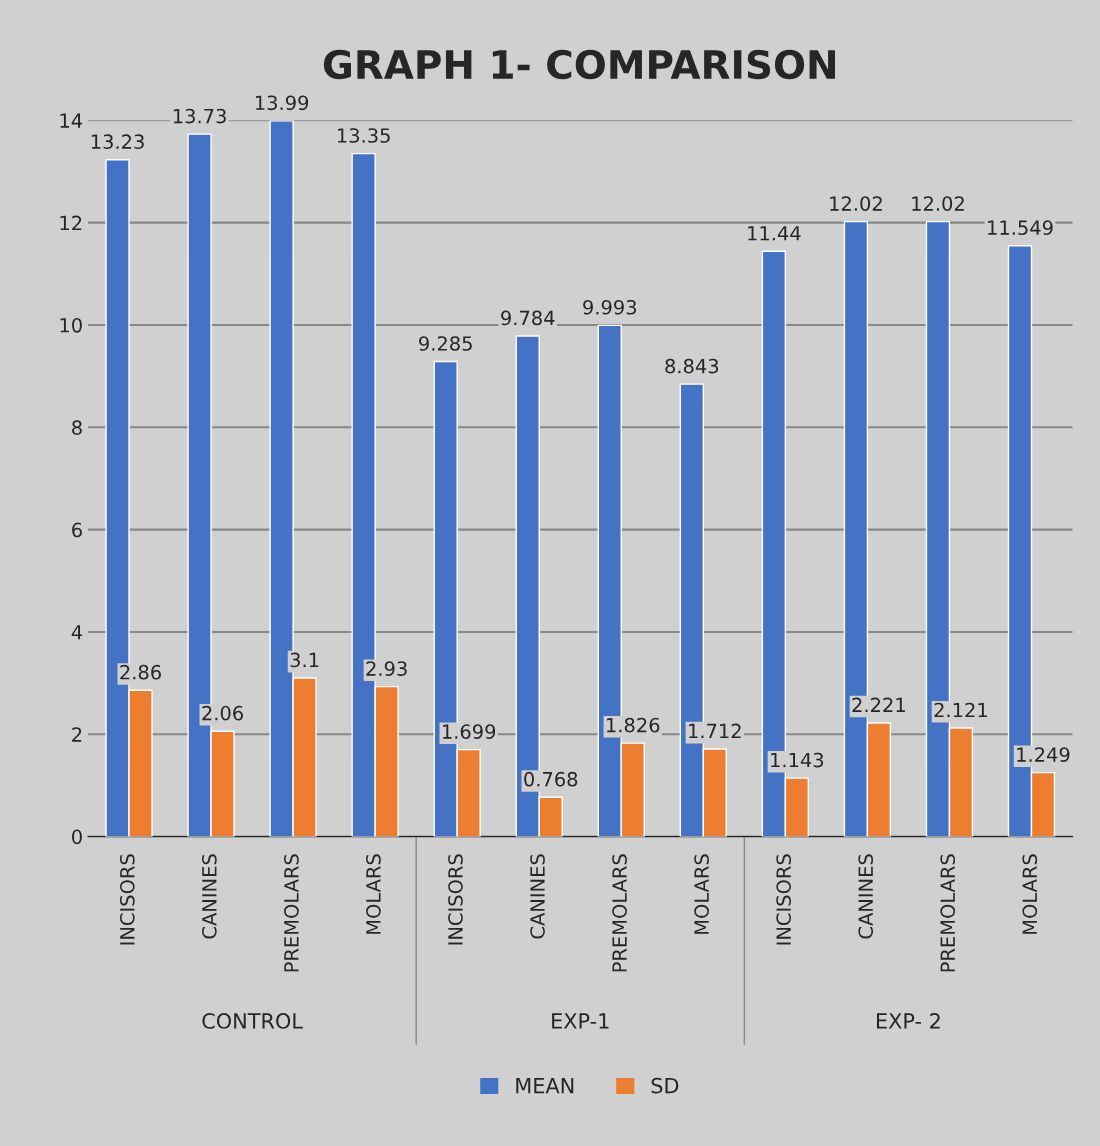  Describe the element at coordinates (77, 734) in the screenshot. I see `y-tick-label: 2` at that location.